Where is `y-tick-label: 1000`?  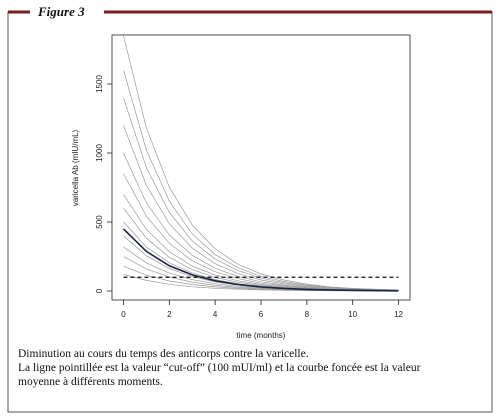
y-tick-label: 1000 is located at coordinates (99, 153).